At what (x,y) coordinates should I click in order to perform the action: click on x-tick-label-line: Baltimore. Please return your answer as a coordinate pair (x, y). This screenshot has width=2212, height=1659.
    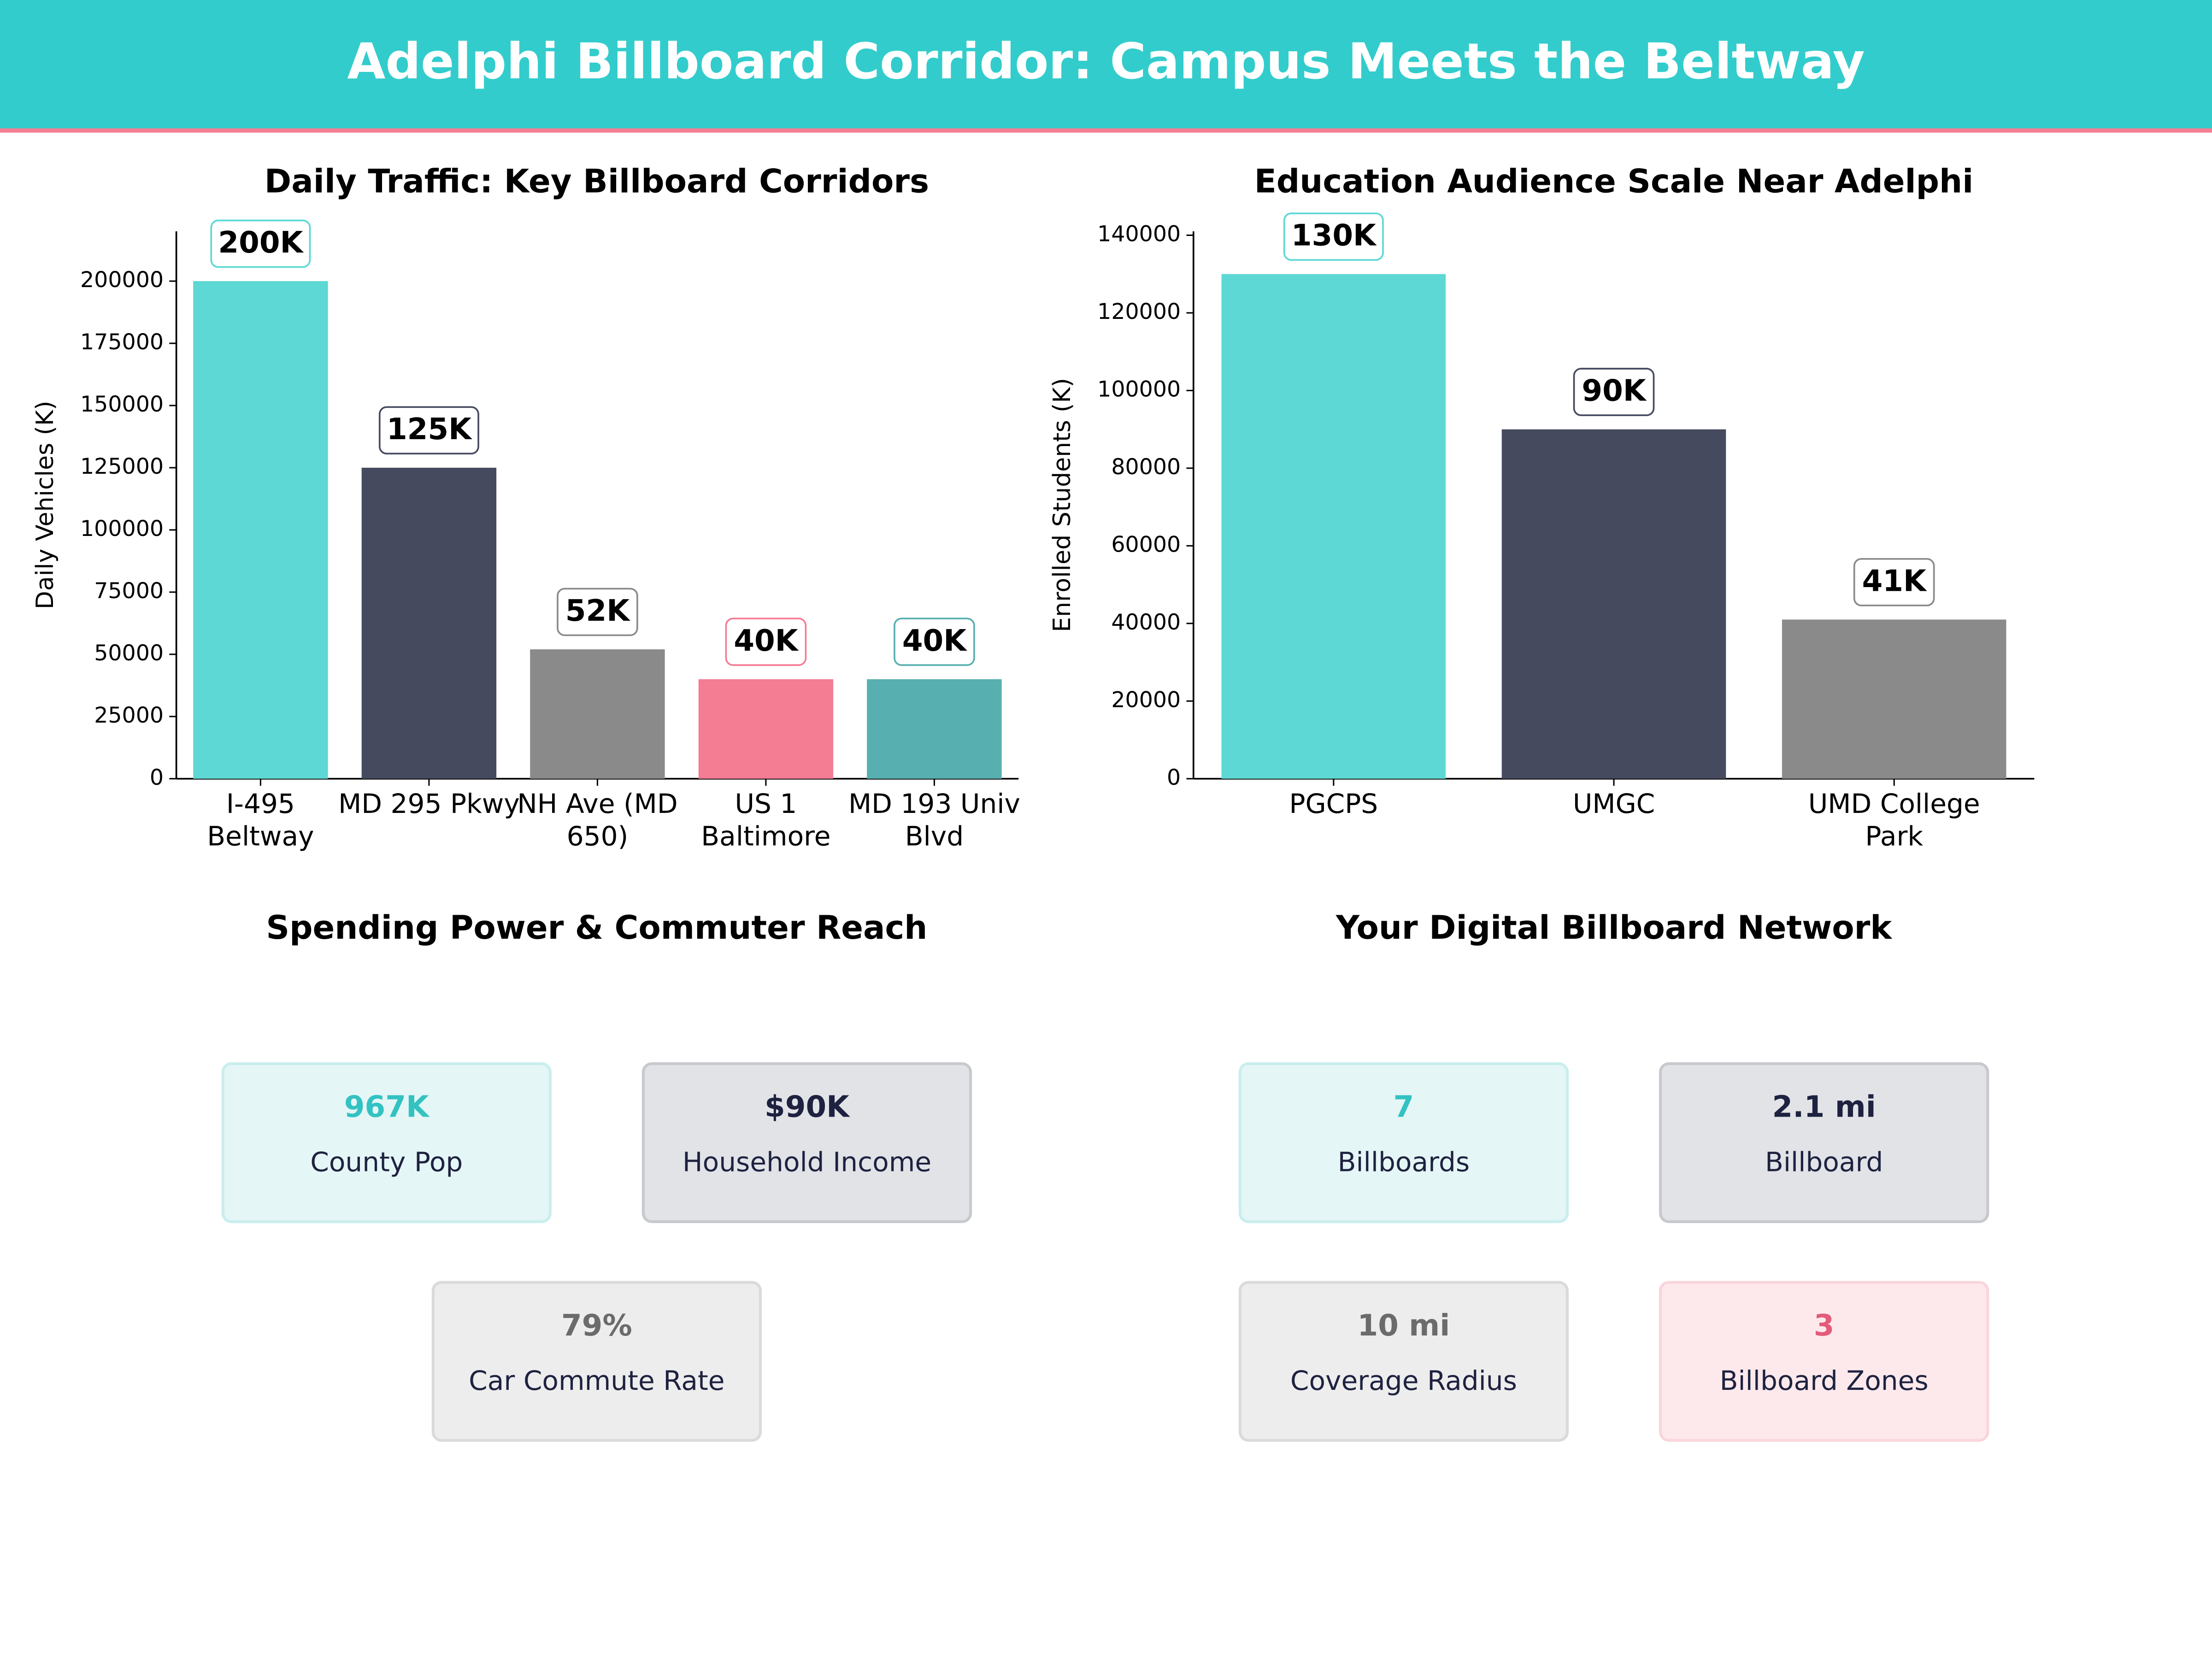
    Looking at the image, I should click on (765, 836).